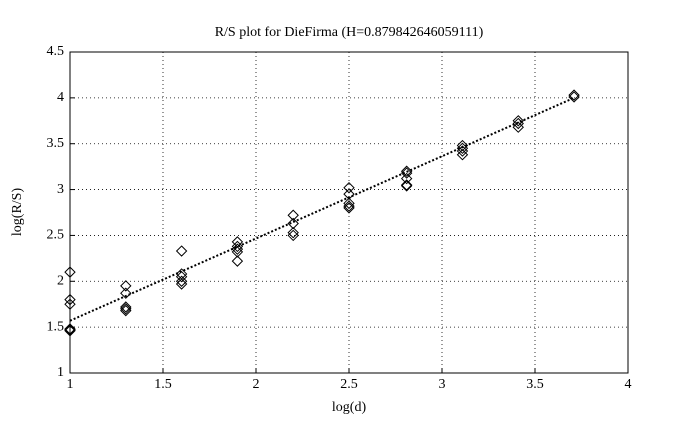 The height and width of the screenshot is (430, 678). I want to click on y-tick-label: 4.5, so click(56, 51).